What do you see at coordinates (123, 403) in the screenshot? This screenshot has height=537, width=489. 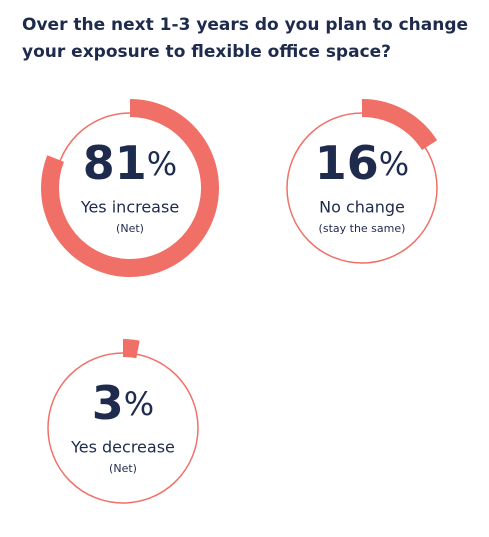 I see `value-label: 3%` at bounding box center [123, 403].